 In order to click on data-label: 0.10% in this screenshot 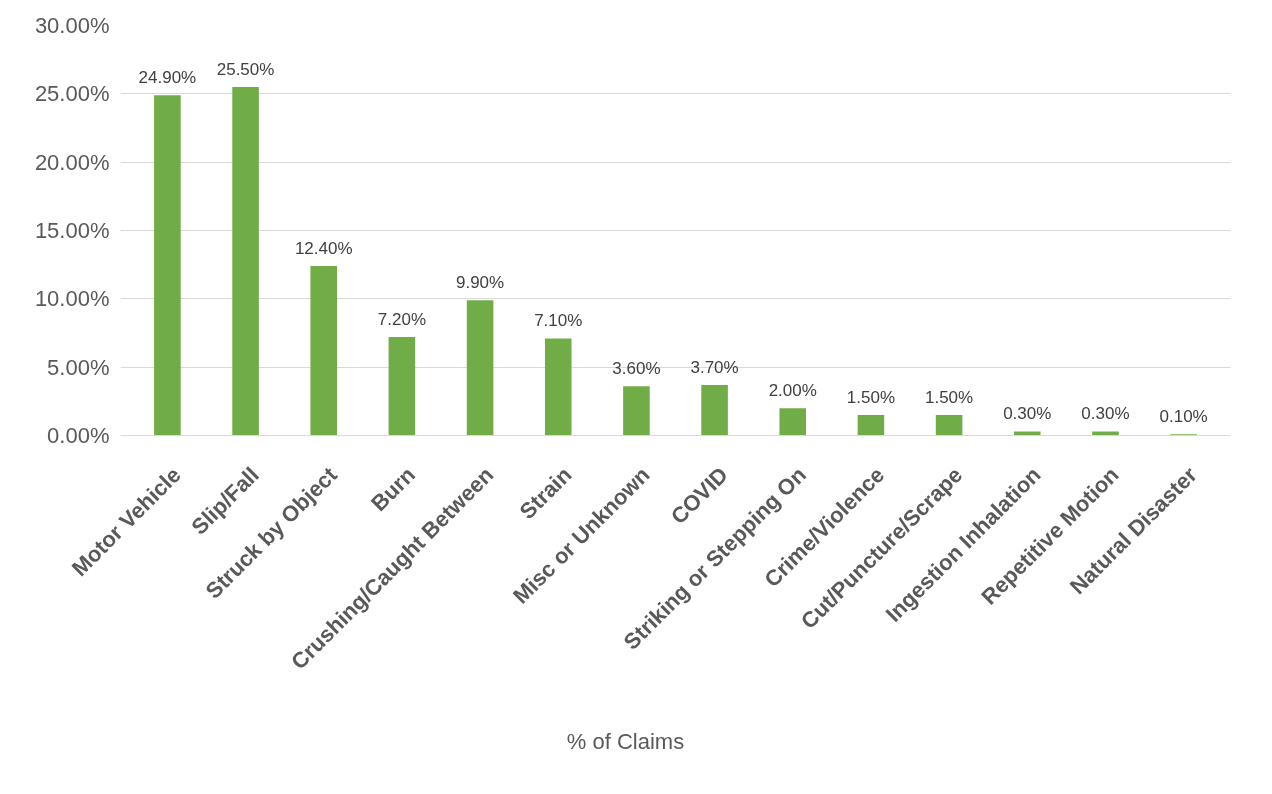, I will do `click(1183, 417)`.